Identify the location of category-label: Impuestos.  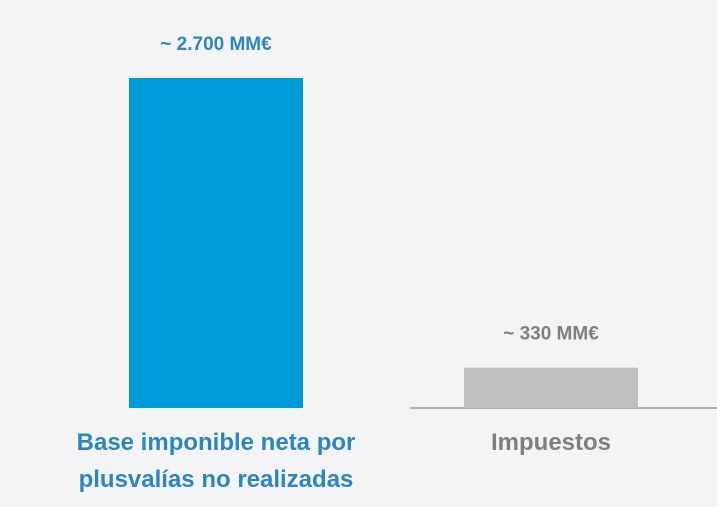
(551, 442).